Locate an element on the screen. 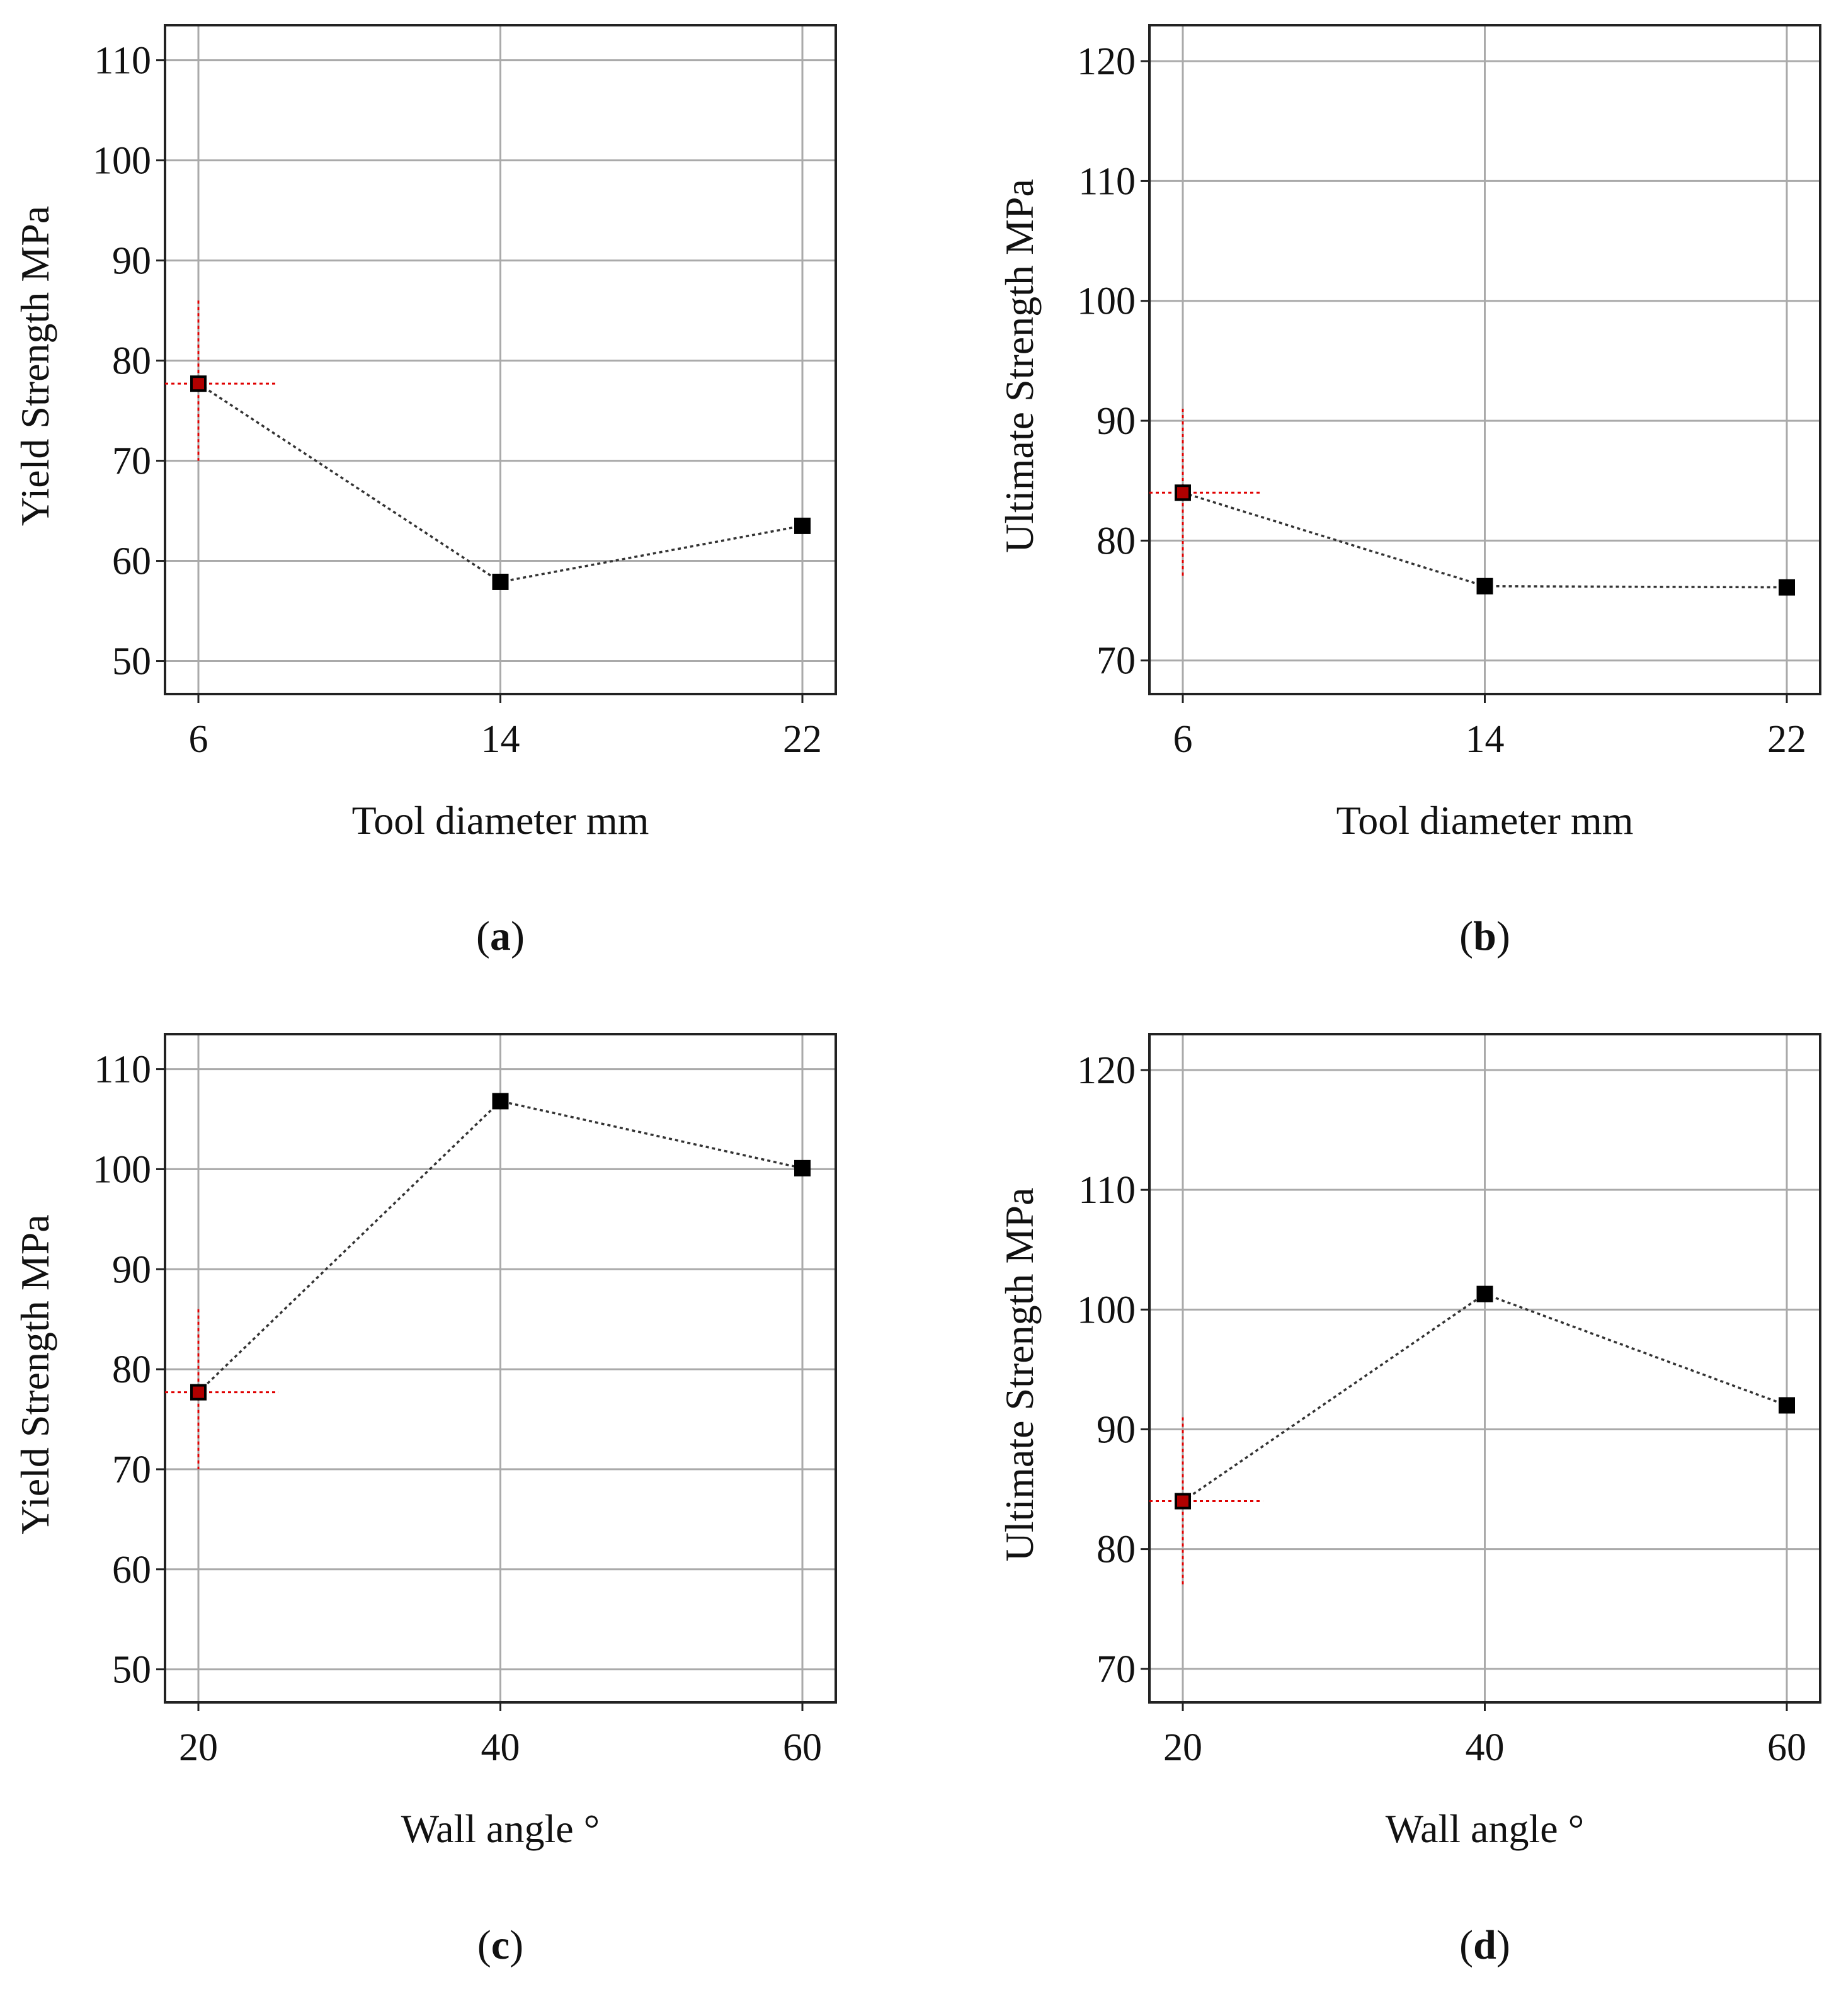 The height and width of the screenshot is (2016, 1846). series-line is located at coordinates (500, 1246).